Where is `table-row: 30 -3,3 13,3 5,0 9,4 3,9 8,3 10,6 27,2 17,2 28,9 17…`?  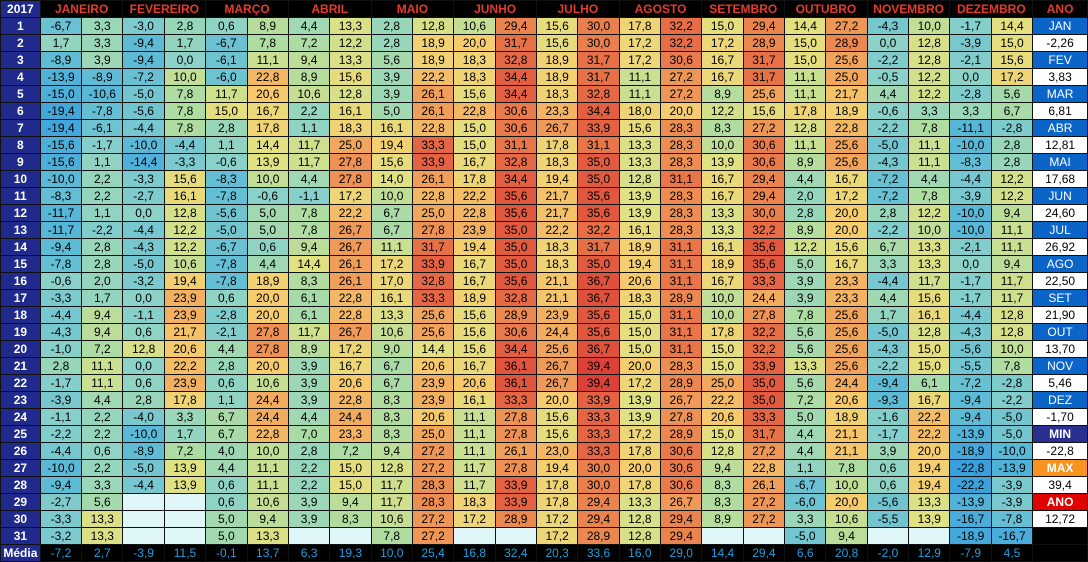
table-row: 30 -3,3 13,3 5,0 9,4 3,9 8,3 10,6 27,2 17,2 28,9 17… is located at coordinates (544, 519).